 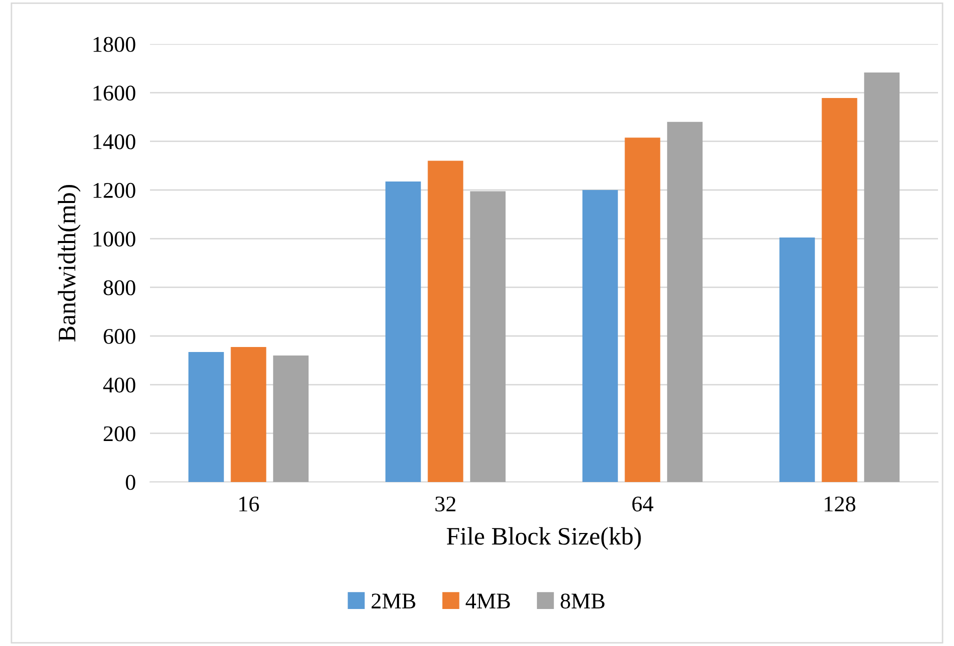 What do you see at coordinates (115, 44) in the screenshot?
I see `y-tick-label: 1800` at bounding box center [115, 44].